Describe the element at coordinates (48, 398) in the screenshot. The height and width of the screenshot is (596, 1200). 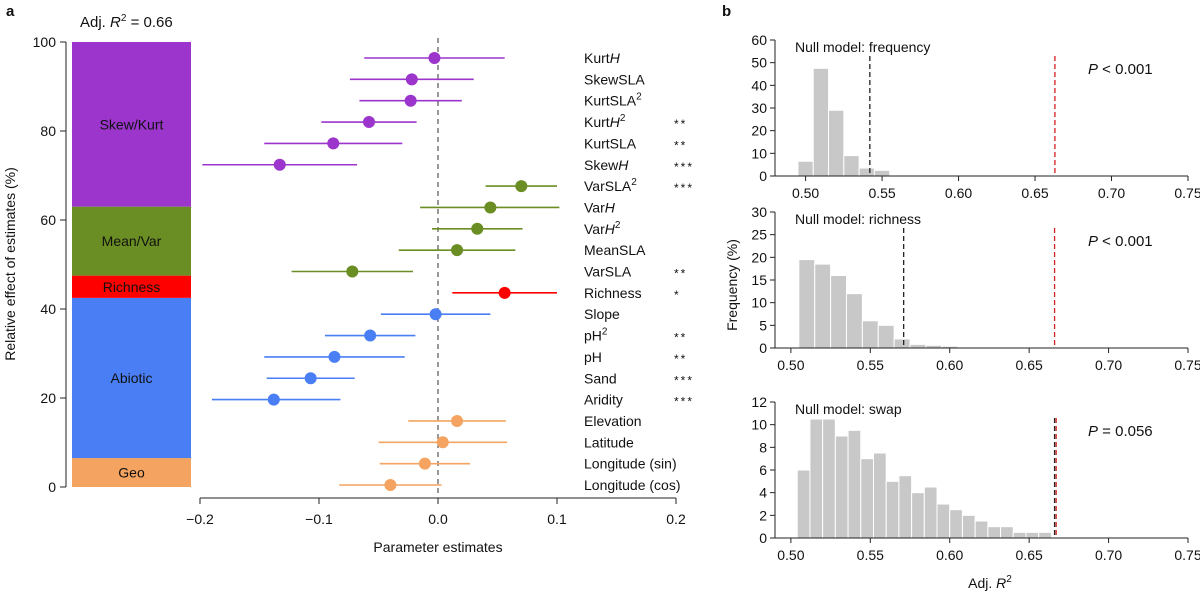
I see `y-tick-label: 20` at that location.